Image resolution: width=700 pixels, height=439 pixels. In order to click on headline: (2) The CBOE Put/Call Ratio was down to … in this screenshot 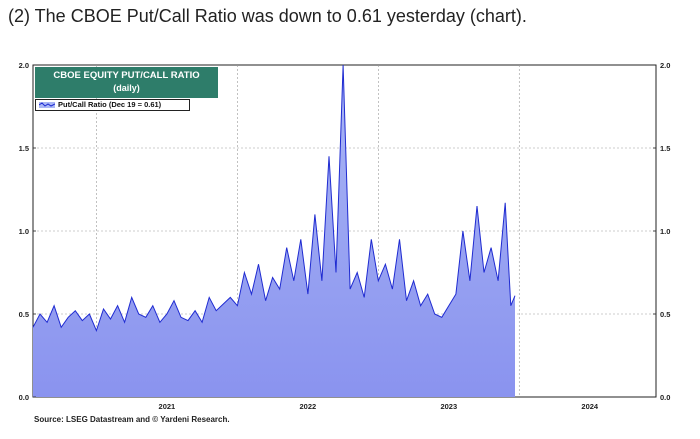, I will do `click(267, 16)`.